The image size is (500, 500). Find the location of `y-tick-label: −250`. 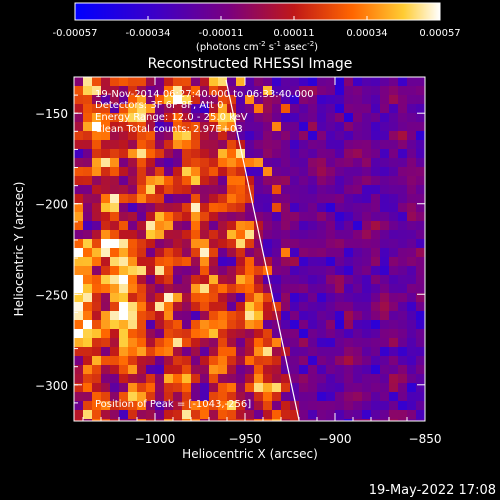

y-tick-label: −250 is located at coordinates (51, 295).